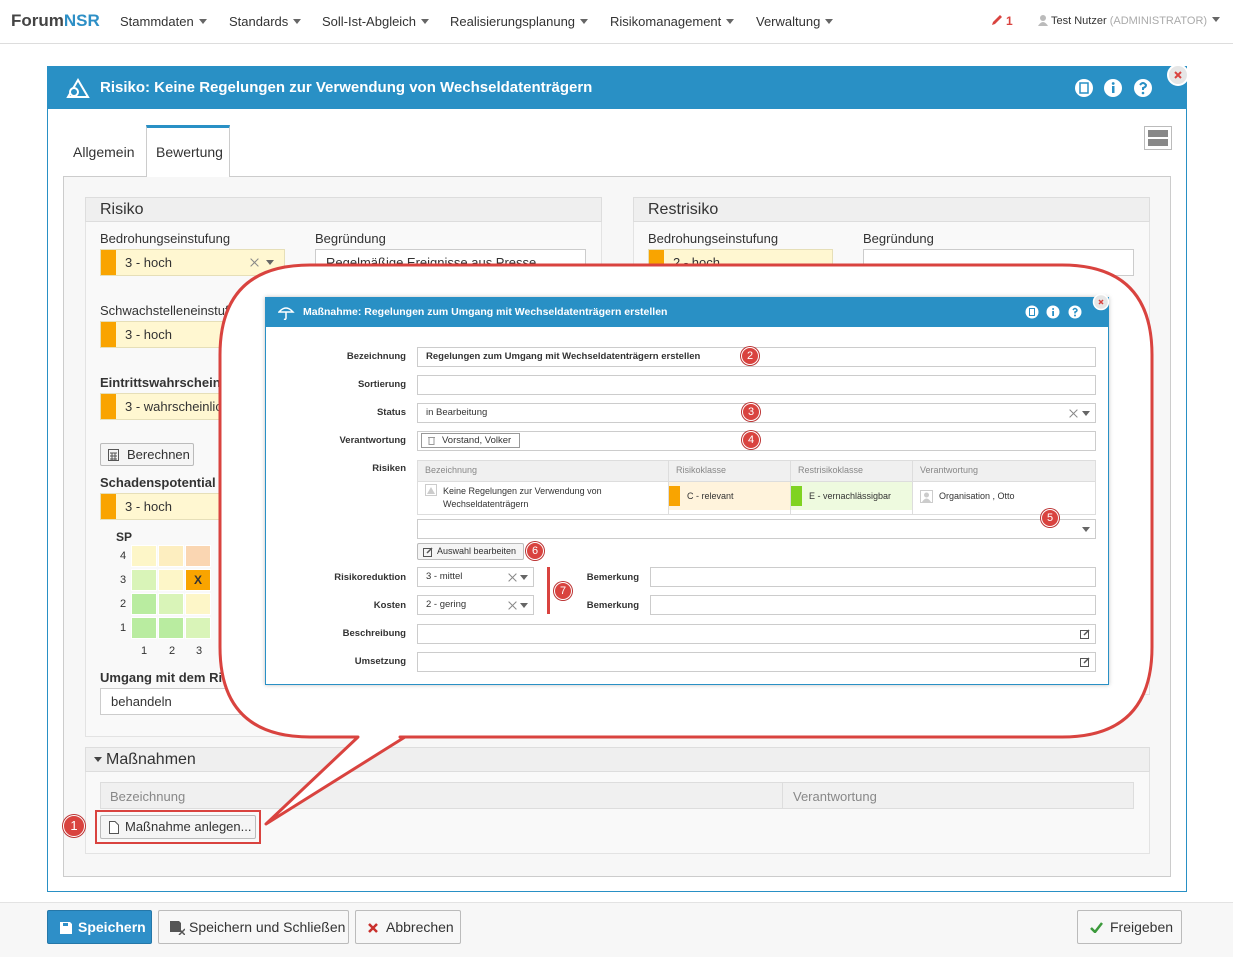 This screenshot has width=1233, height=957. What do you see at coordinates (389, 468) in the screenshot?
I see `field-label: Risiken` at bounding box center [389, 468].